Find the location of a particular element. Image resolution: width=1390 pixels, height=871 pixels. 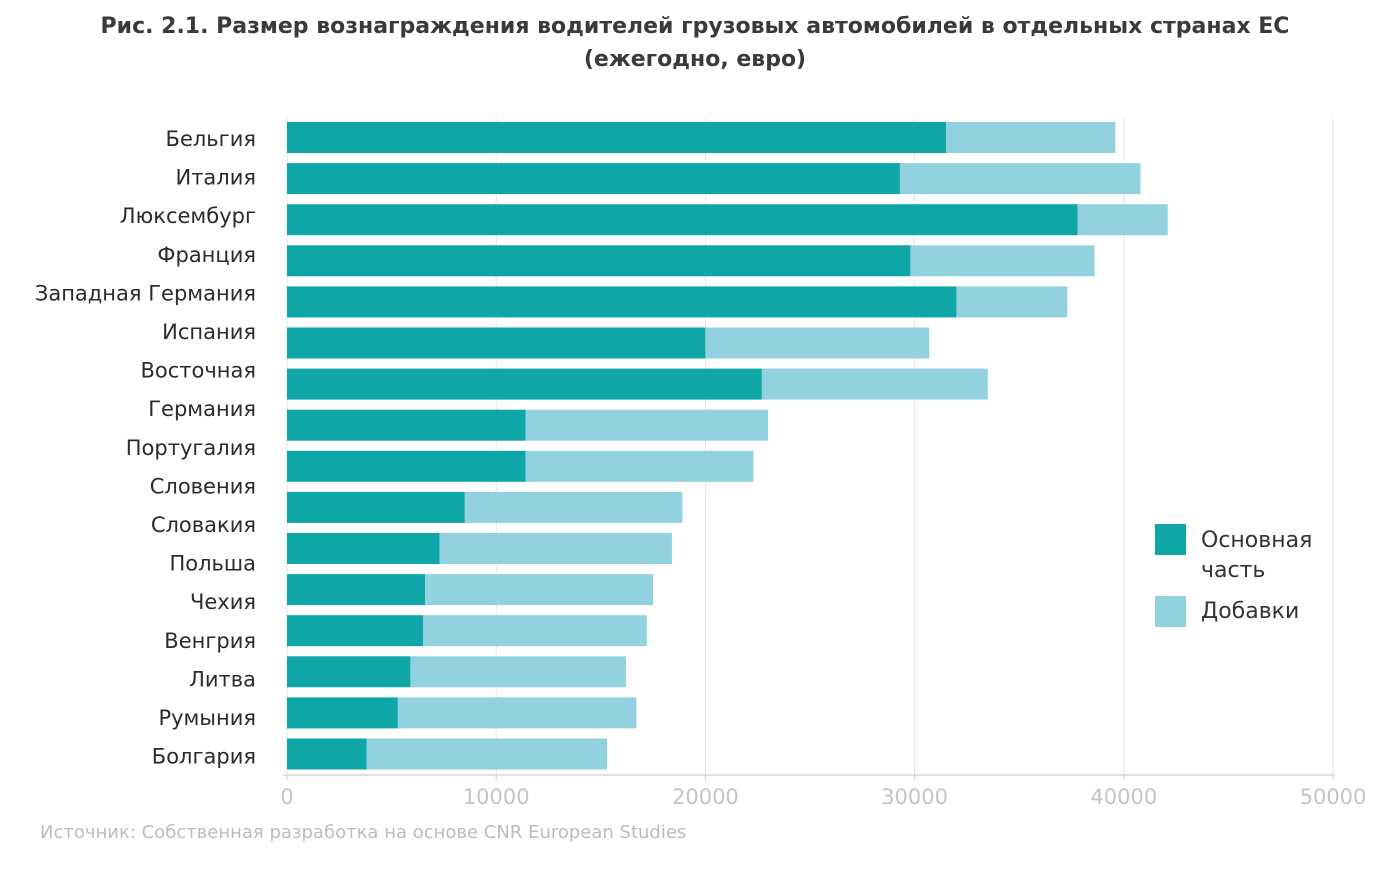

category-label: Германия is located at coordinates (202, 409).